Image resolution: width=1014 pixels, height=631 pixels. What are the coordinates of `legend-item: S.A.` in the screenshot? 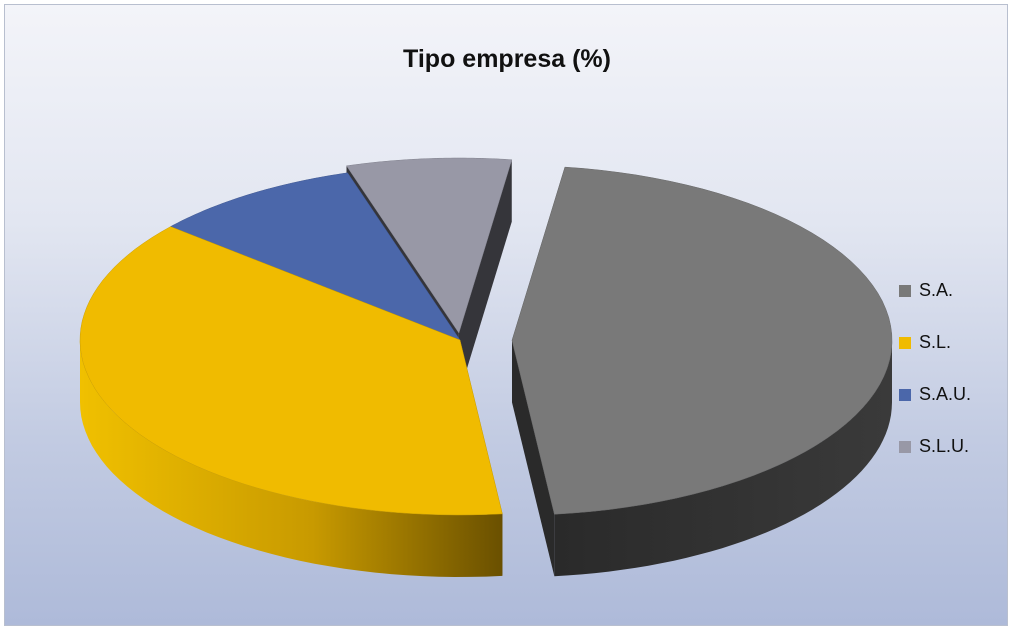 It's located at (951, 290).